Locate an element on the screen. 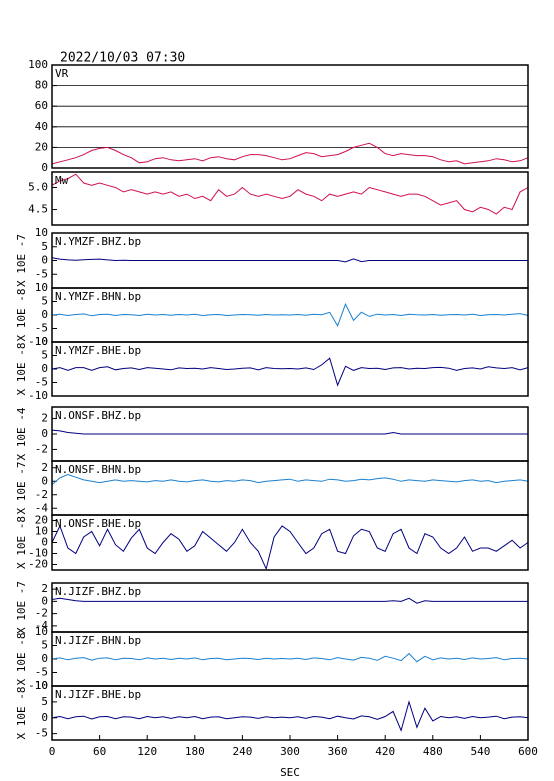  panel-label: N.YMZF.BHE.bp is located at coordinates (98, 350).